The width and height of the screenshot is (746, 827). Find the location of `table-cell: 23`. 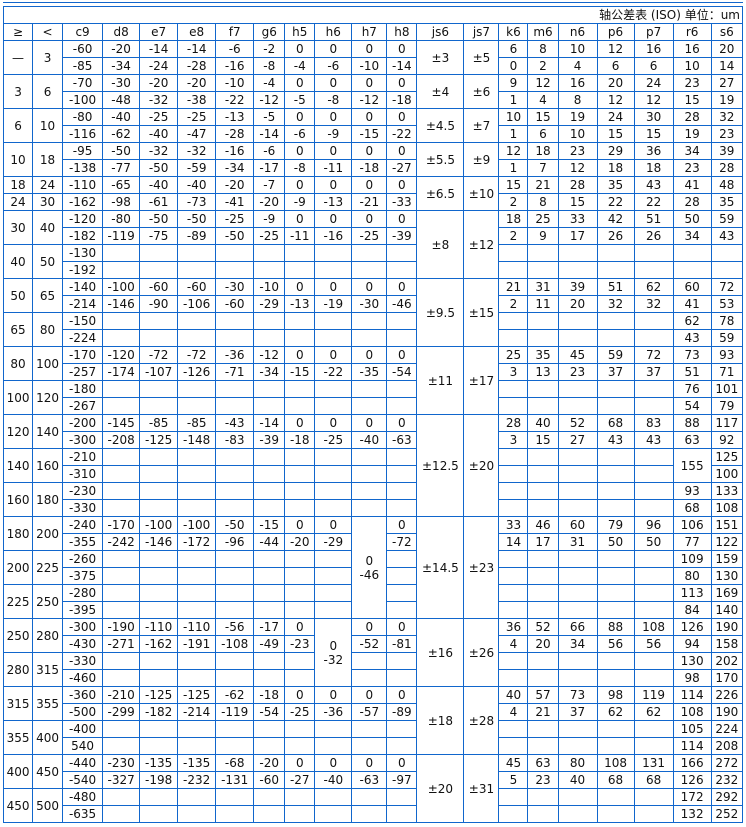

table-cell: 23 is located at coordinates (727, 134).